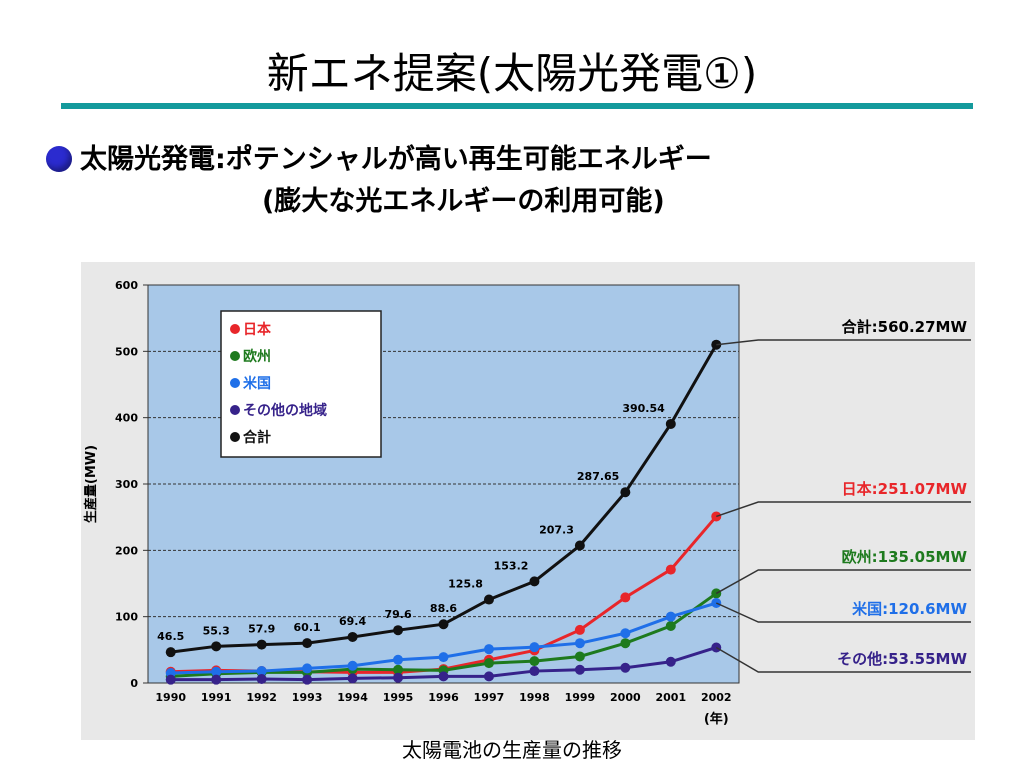  Describe the element at coordinates (216, 697) in the screenshot. I see `x-tick-label: 1991` at that location.